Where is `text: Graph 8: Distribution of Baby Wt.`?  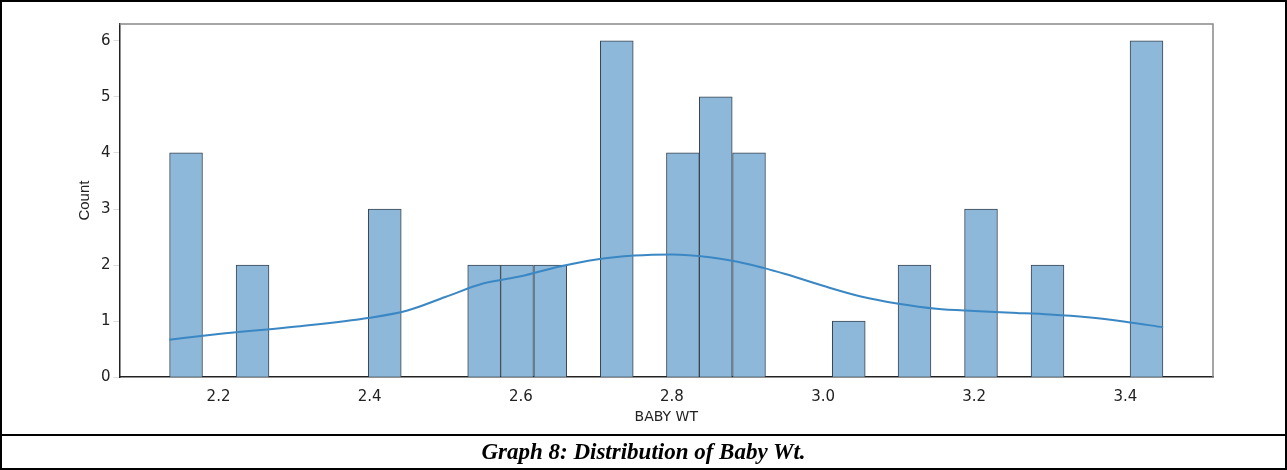 text: Graph 8: Distribution of Baby Wt. is located at coordinates (643, 449).